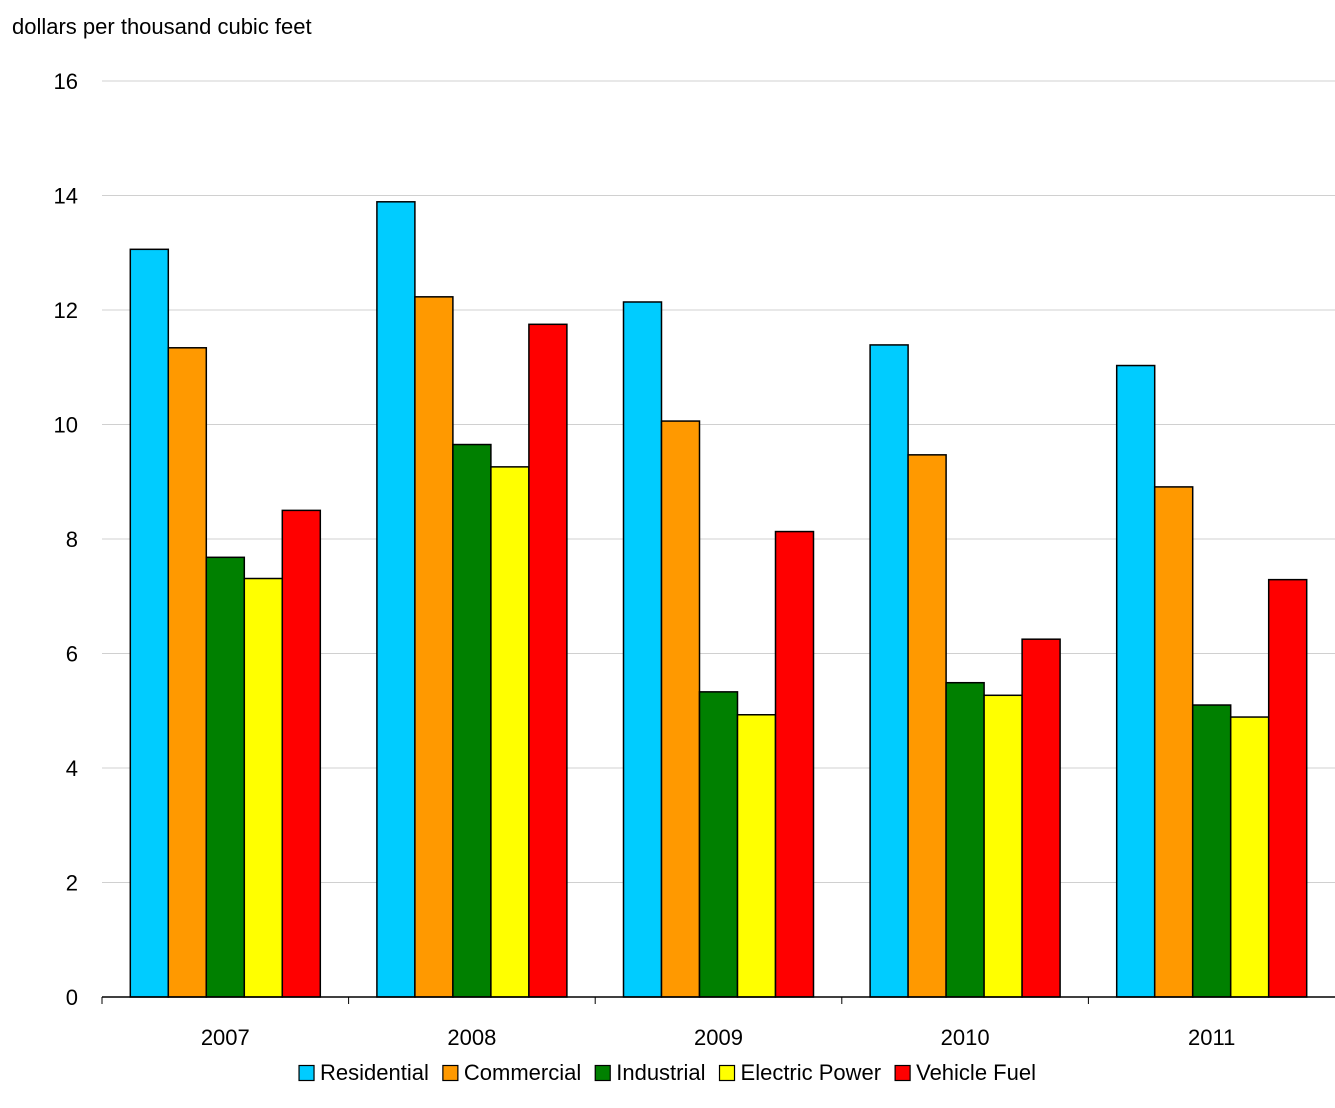 Image resolution: width=1335 pixels, height=1108 pixels. Describe the element at coordinates (72, 768) in the screenshot. I see `y-tick-label: 4` at that location.